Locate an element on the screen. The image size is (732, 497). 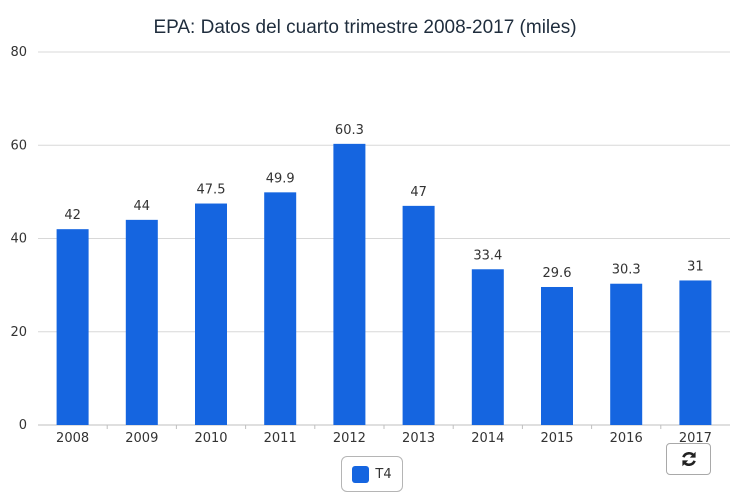
data-label-2012: 60.3 is located at coordinates (349, 130).